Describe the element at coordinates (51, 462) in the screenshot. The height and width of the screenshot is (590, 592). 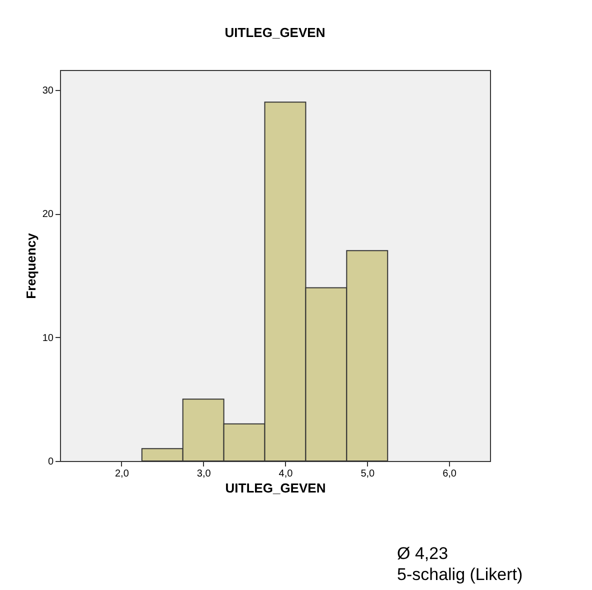
I see `y-tick-label: 0` at that location.